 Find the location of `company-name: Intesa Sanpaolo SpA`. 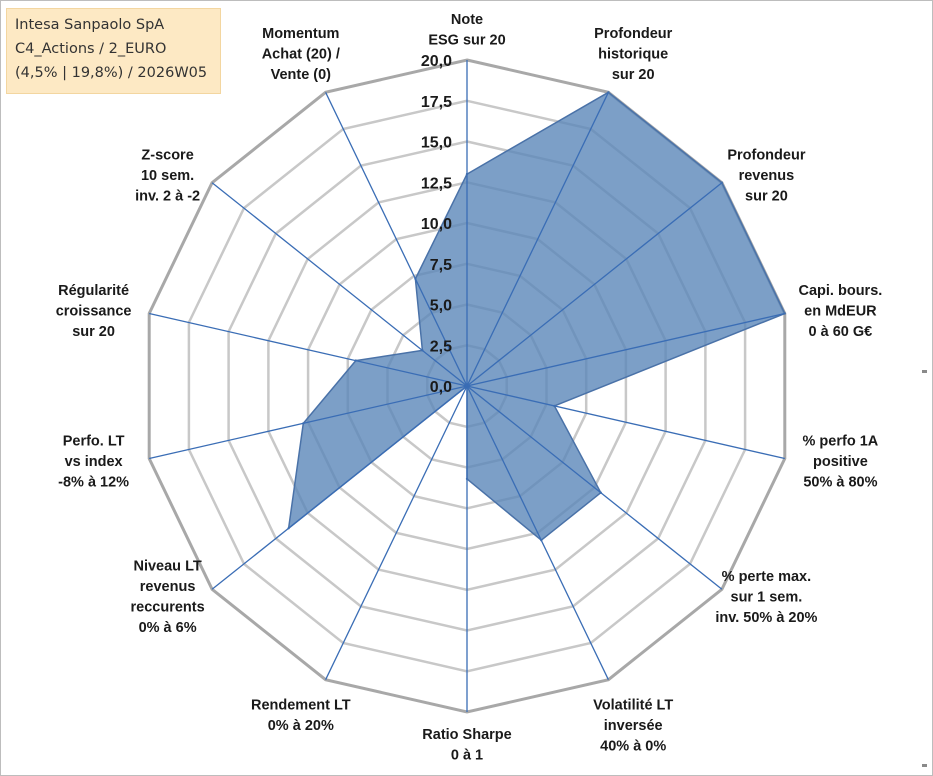

company-name: Intesa Sanpaolo SpA is located at coordinates (90, 25).